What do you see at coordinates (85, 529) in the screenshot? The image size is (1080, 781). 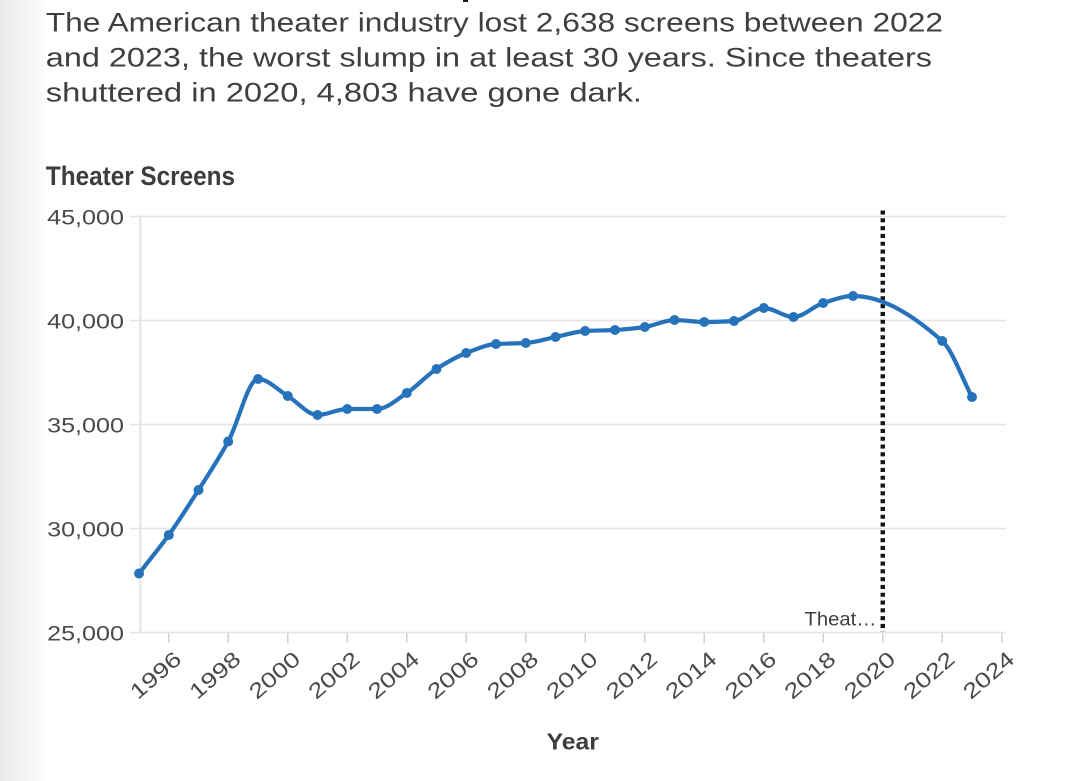 I see `svg-text: 30,000` at bounding box center [85, 529].